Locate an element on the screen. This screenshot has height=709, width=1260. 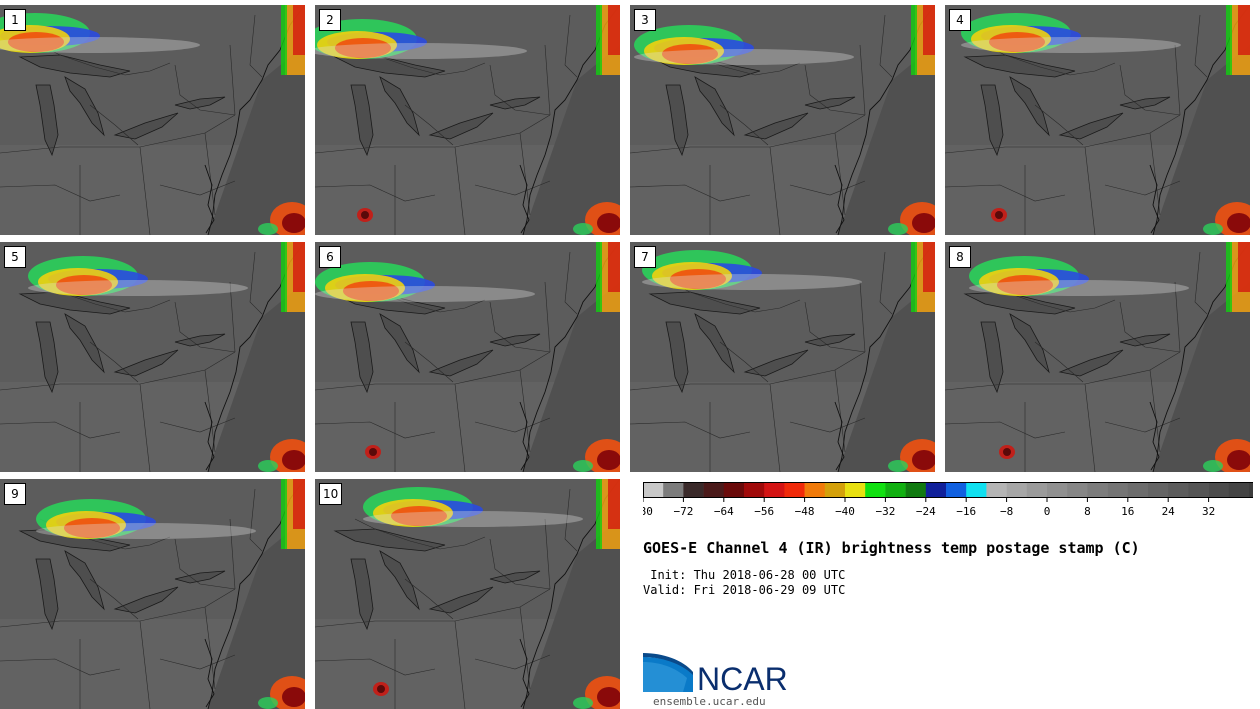
colorbar-tick-label: −48 is located at coordinates (805, 511).